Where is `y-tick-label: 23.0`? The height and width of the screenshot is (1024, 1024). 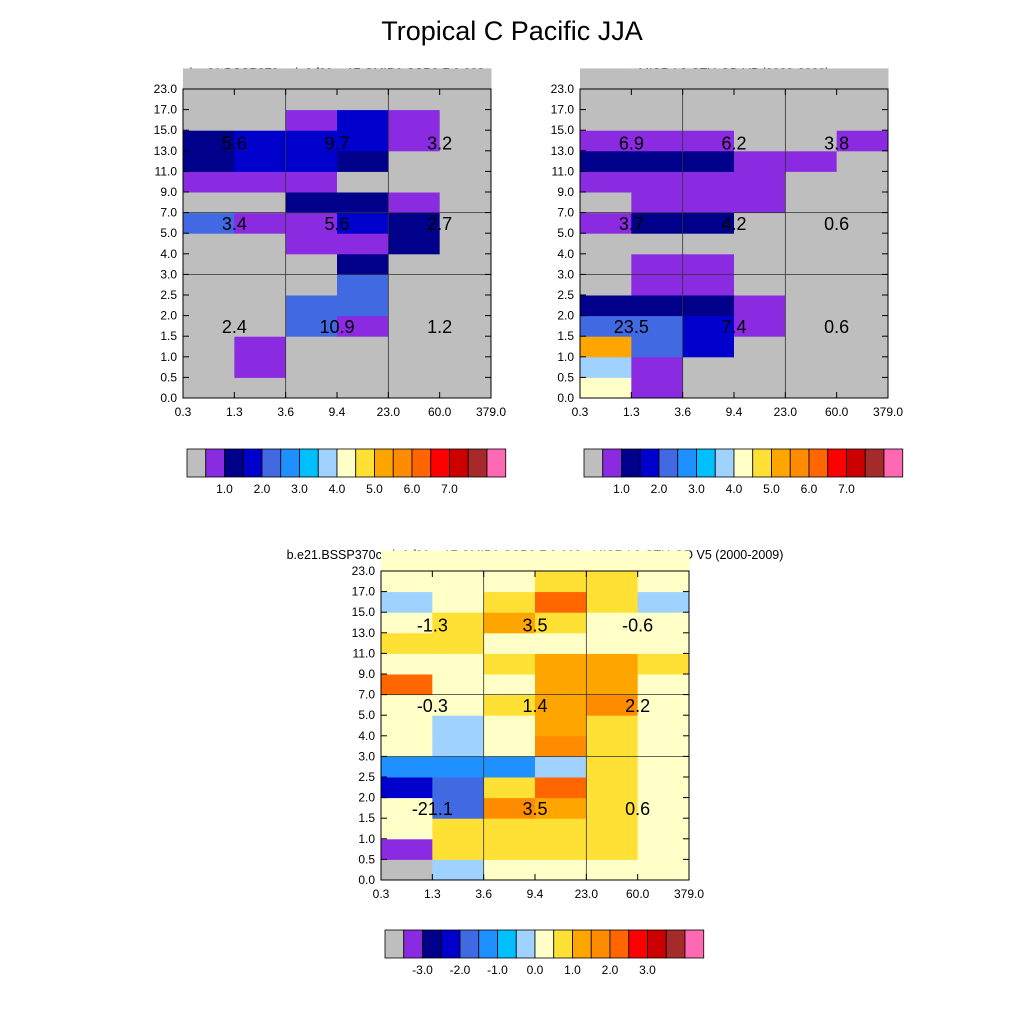 y-tick-label: 23.0 is located at coordinates (364, 571).